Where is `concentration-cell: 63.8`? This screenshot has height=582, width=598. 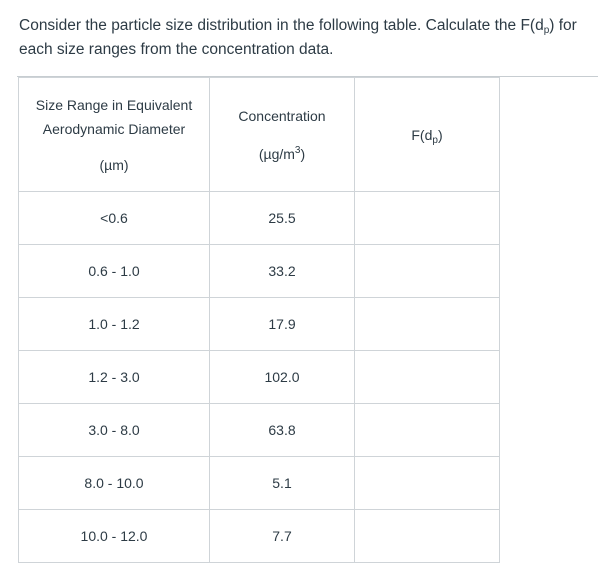 concentration-cell: 63.8 is located at coordinates (282, 430).